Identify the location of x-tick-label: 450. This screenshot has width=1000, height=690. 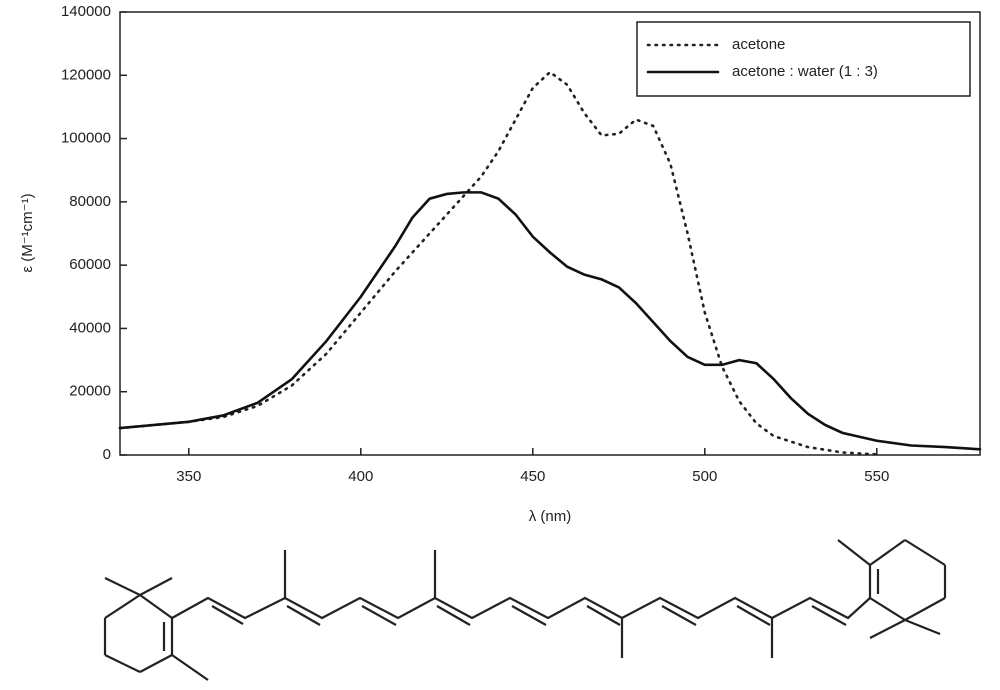
(532, 476).